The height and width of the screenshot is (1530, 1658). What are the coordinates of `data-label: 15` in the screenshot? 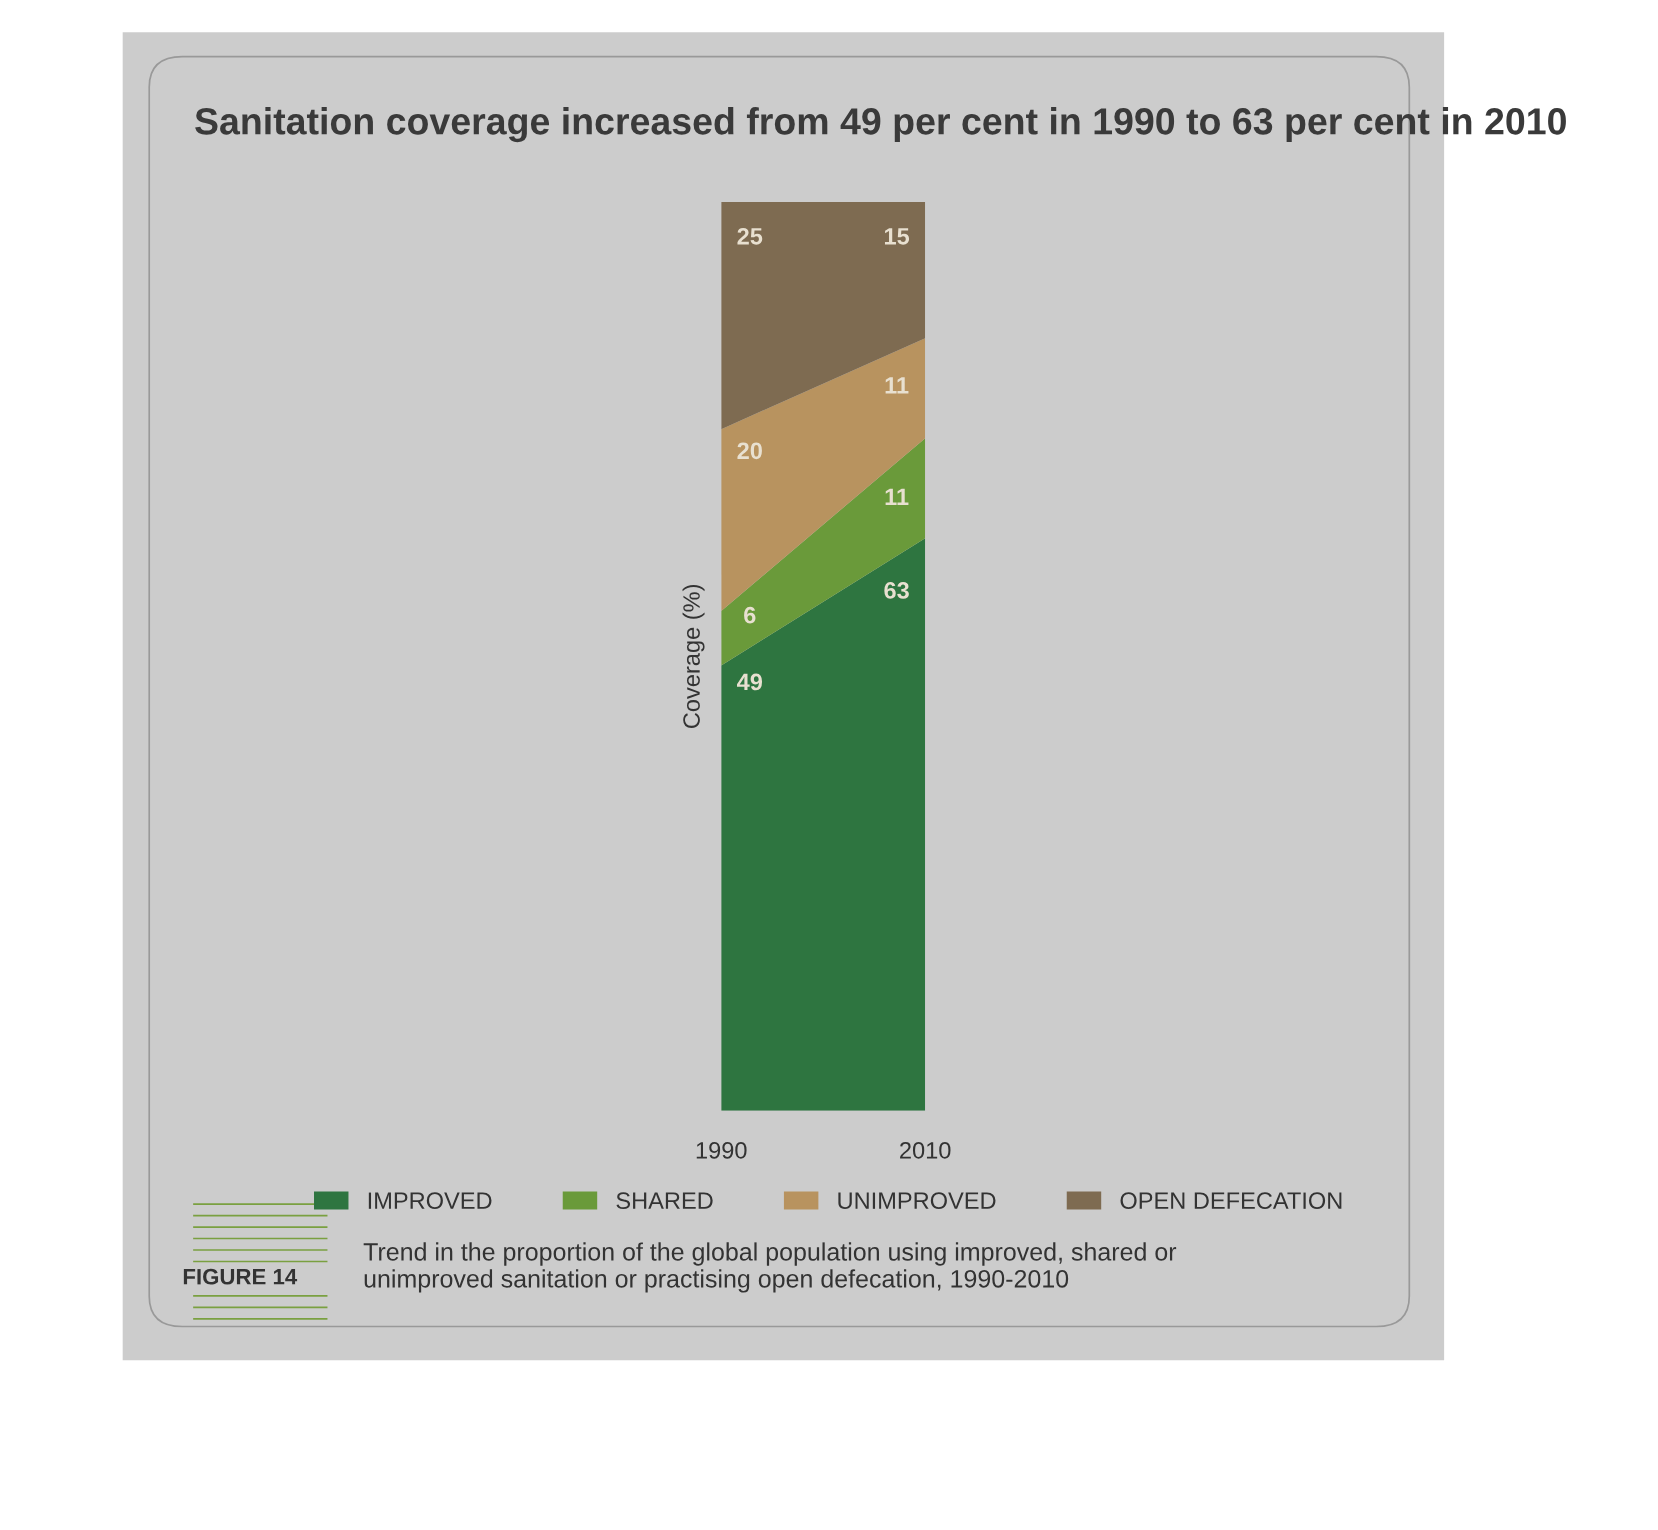 It's located at (897, 236).